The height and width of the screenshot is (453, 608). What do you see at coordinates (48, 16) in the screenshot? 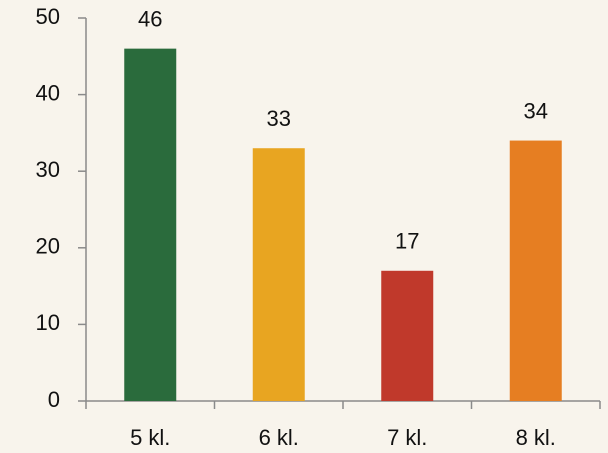
I see `y-tick-label: 50` at bounding box center [48, 16].